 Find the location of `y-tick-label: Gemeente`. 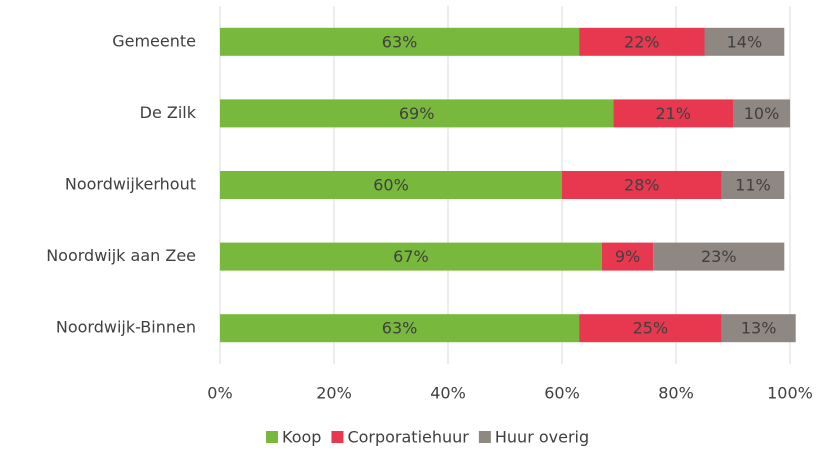

y-tick-label: Gemeente is located at coordinates (154, 40).